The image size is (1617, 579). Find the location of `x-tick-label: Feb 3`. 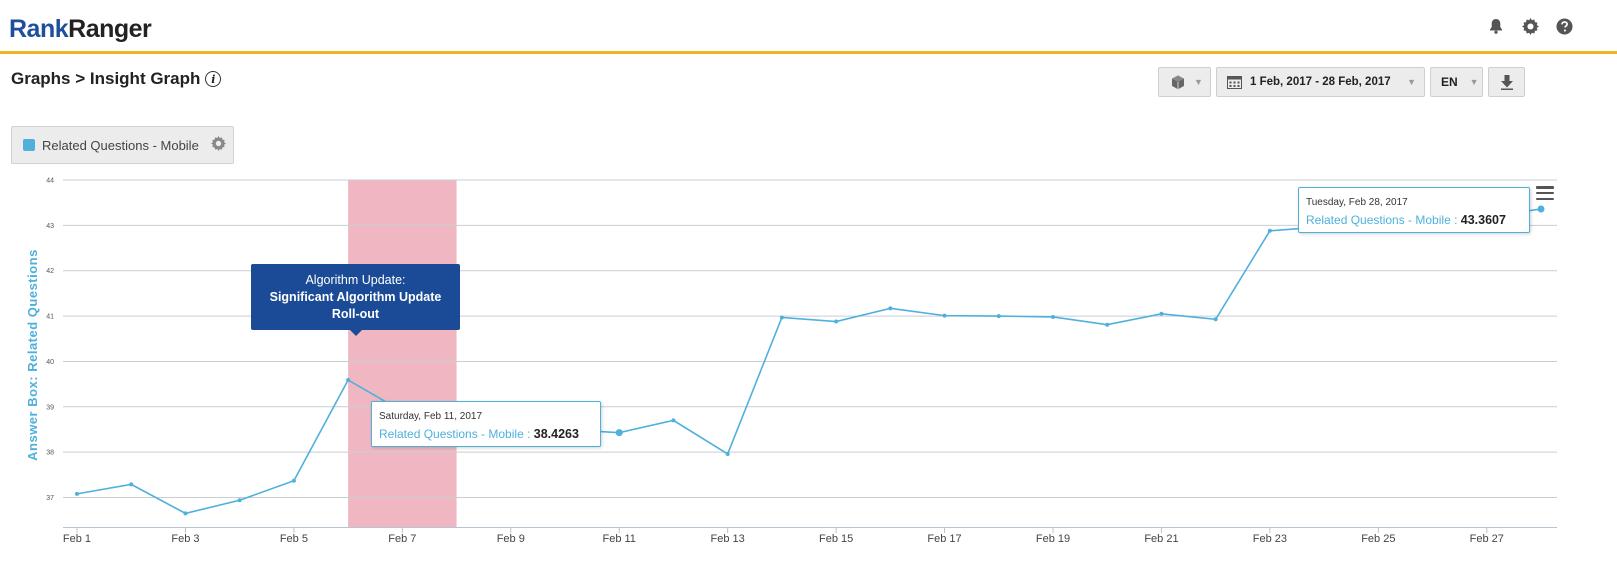

x-tick-label: Feb 3 is located at coordinates (185, 539).